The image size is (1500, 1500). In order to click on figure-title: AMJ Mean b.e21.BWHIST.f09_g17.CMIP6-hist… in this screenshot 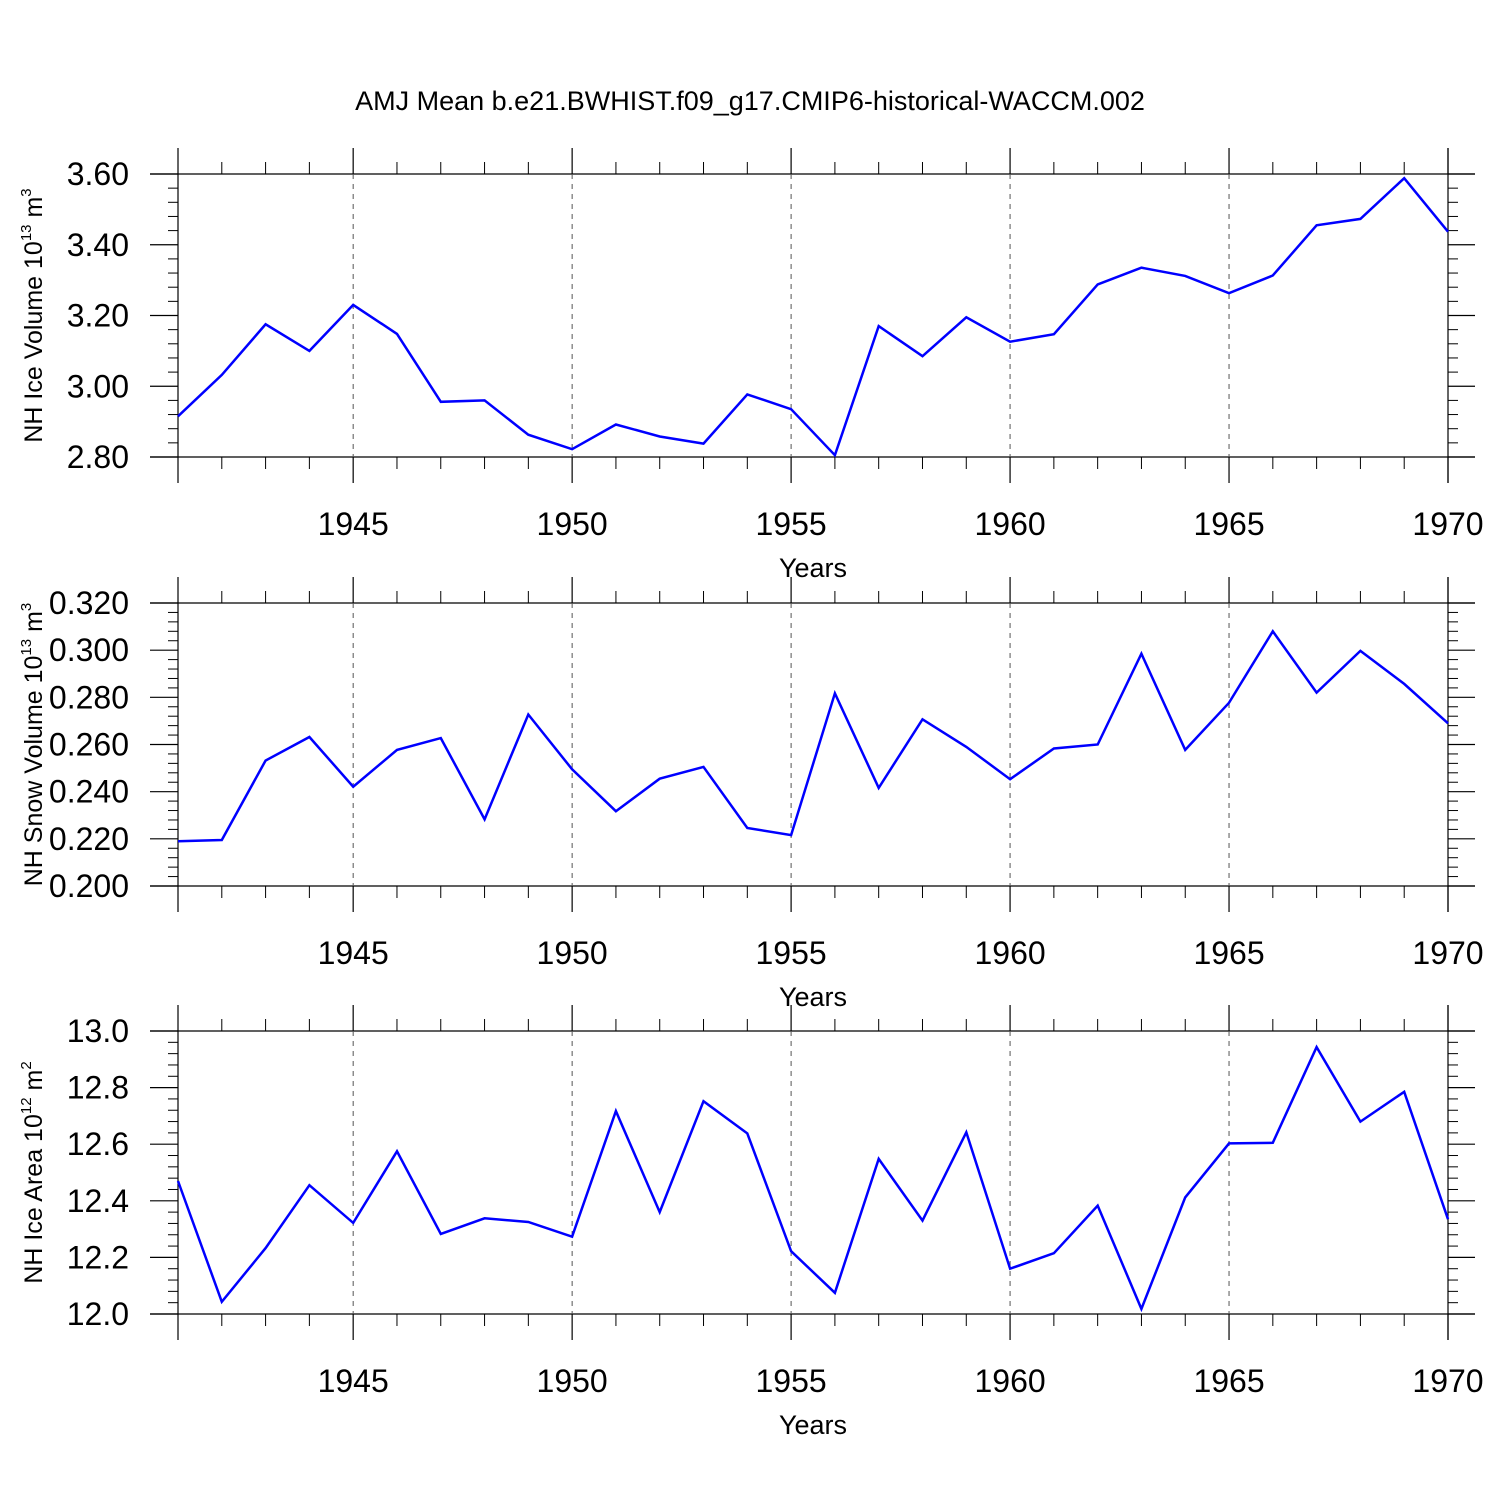, I will do `click(750, 101)`.